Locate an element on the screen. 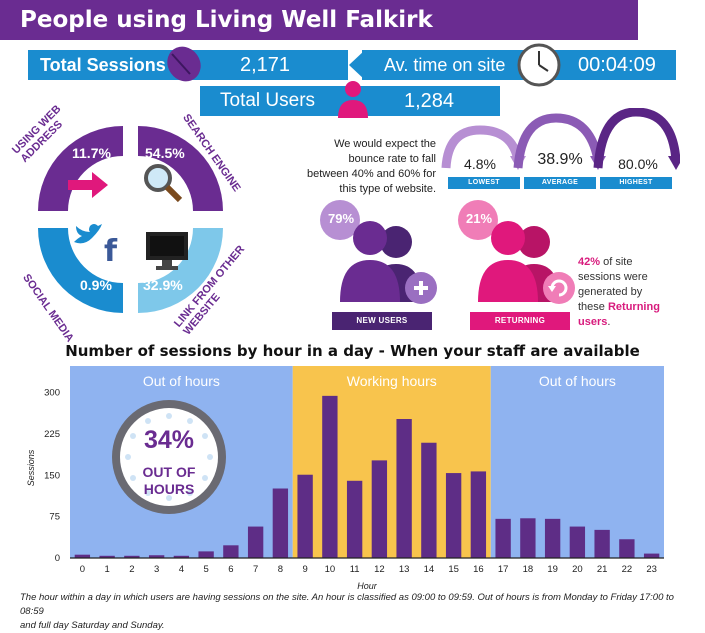 This screenshot has width=705, height=633. bounce-text-line-3: between 40% and 60% for is located at coordinates (371, 174).